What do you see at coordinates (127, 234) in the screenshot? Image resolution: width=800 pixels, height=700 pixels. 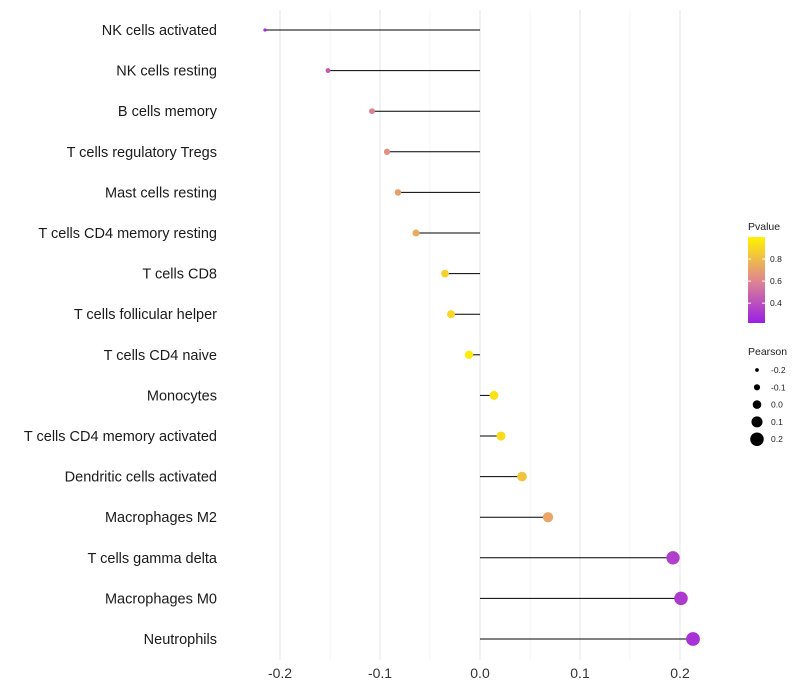 I see `category-label: T cells CD4 memory resting` at bounding box center [127, 234].